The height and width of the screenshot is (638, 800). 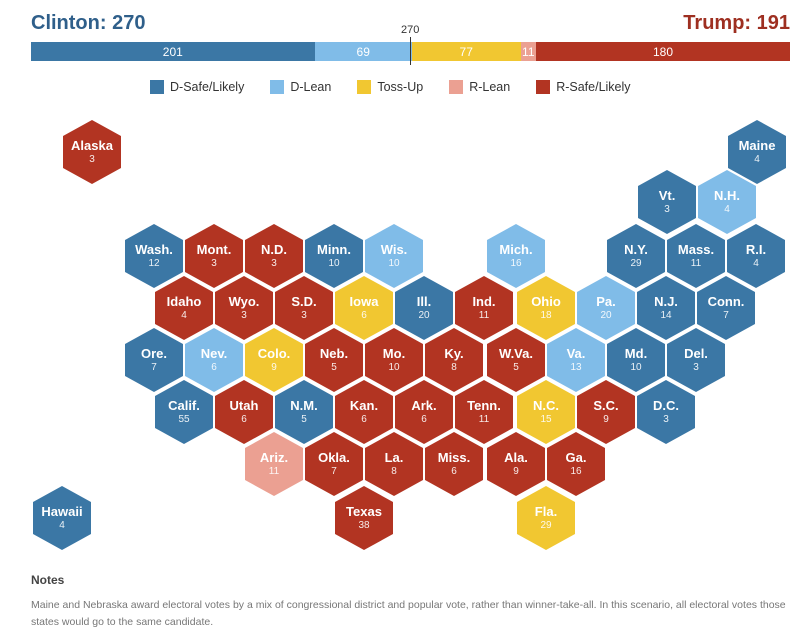 I want to click on legend-item-d-lean: D-Lean, so click(x=300, y=87).